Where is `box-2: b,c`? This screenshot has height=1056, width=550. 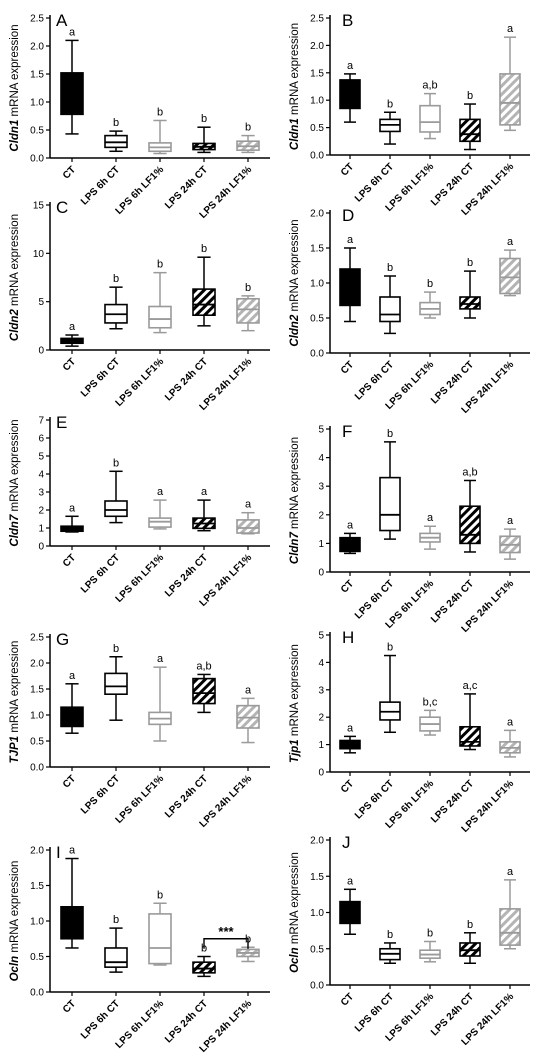
box-2: b,c is located at coordinates (430, 716).